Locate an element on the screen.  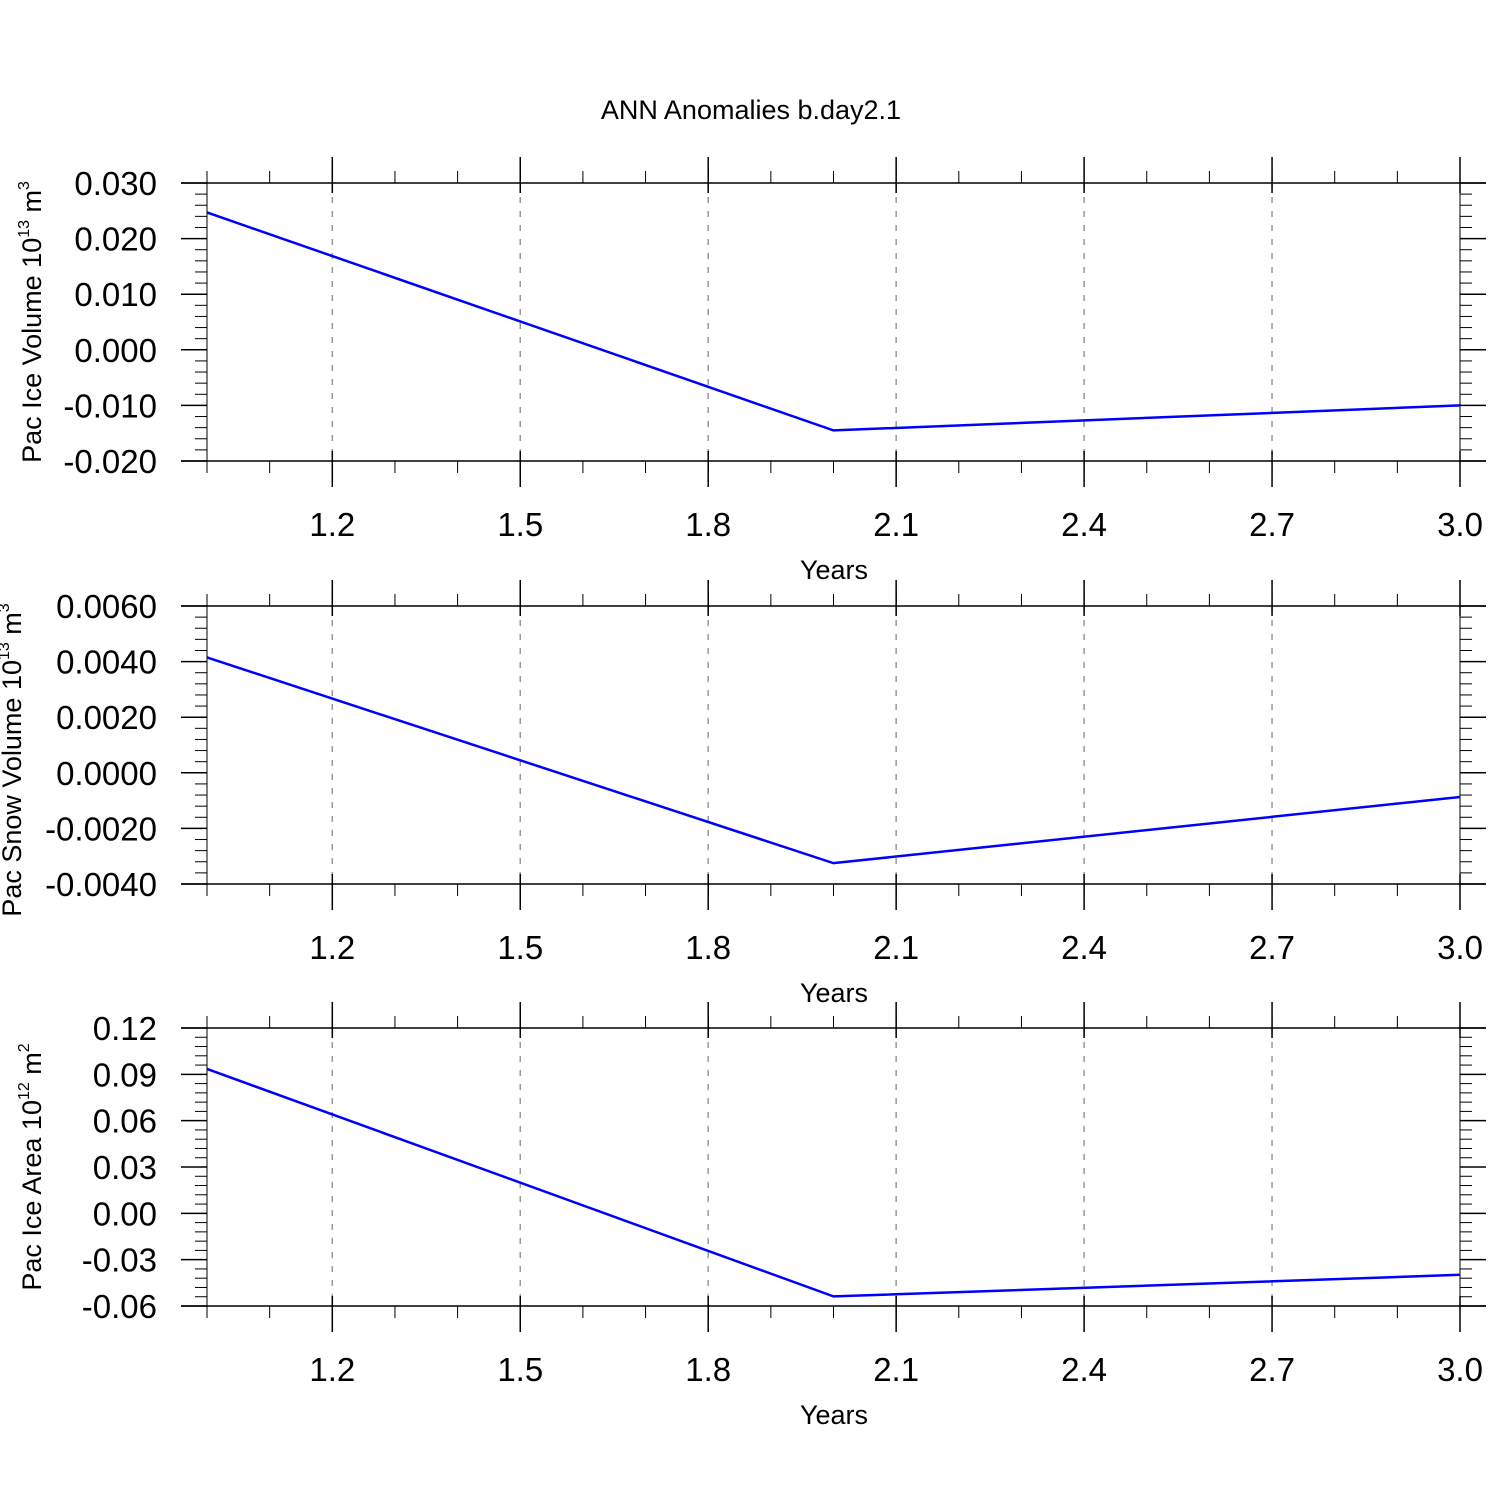
y-axis-title-text: Pac Ice Area 10 is located at coordinates (32, 1195).